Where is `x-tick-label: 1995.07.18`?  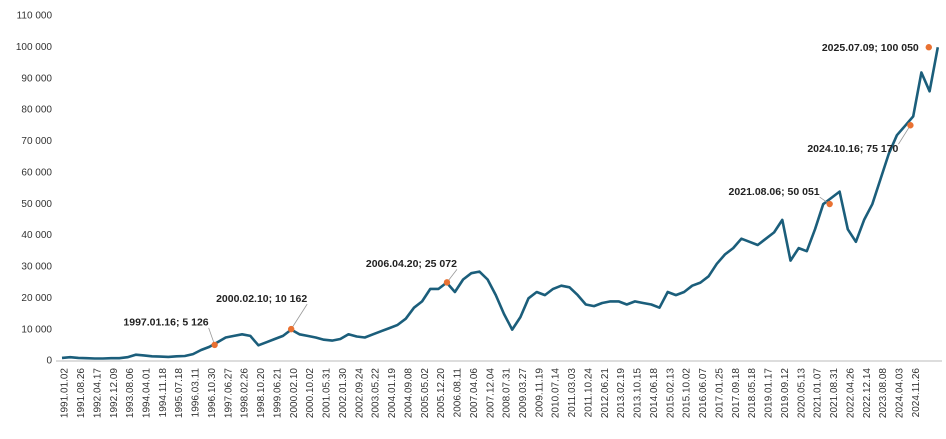 x-tick-label: 1995.07.18 is located at coordinates (179, 393).